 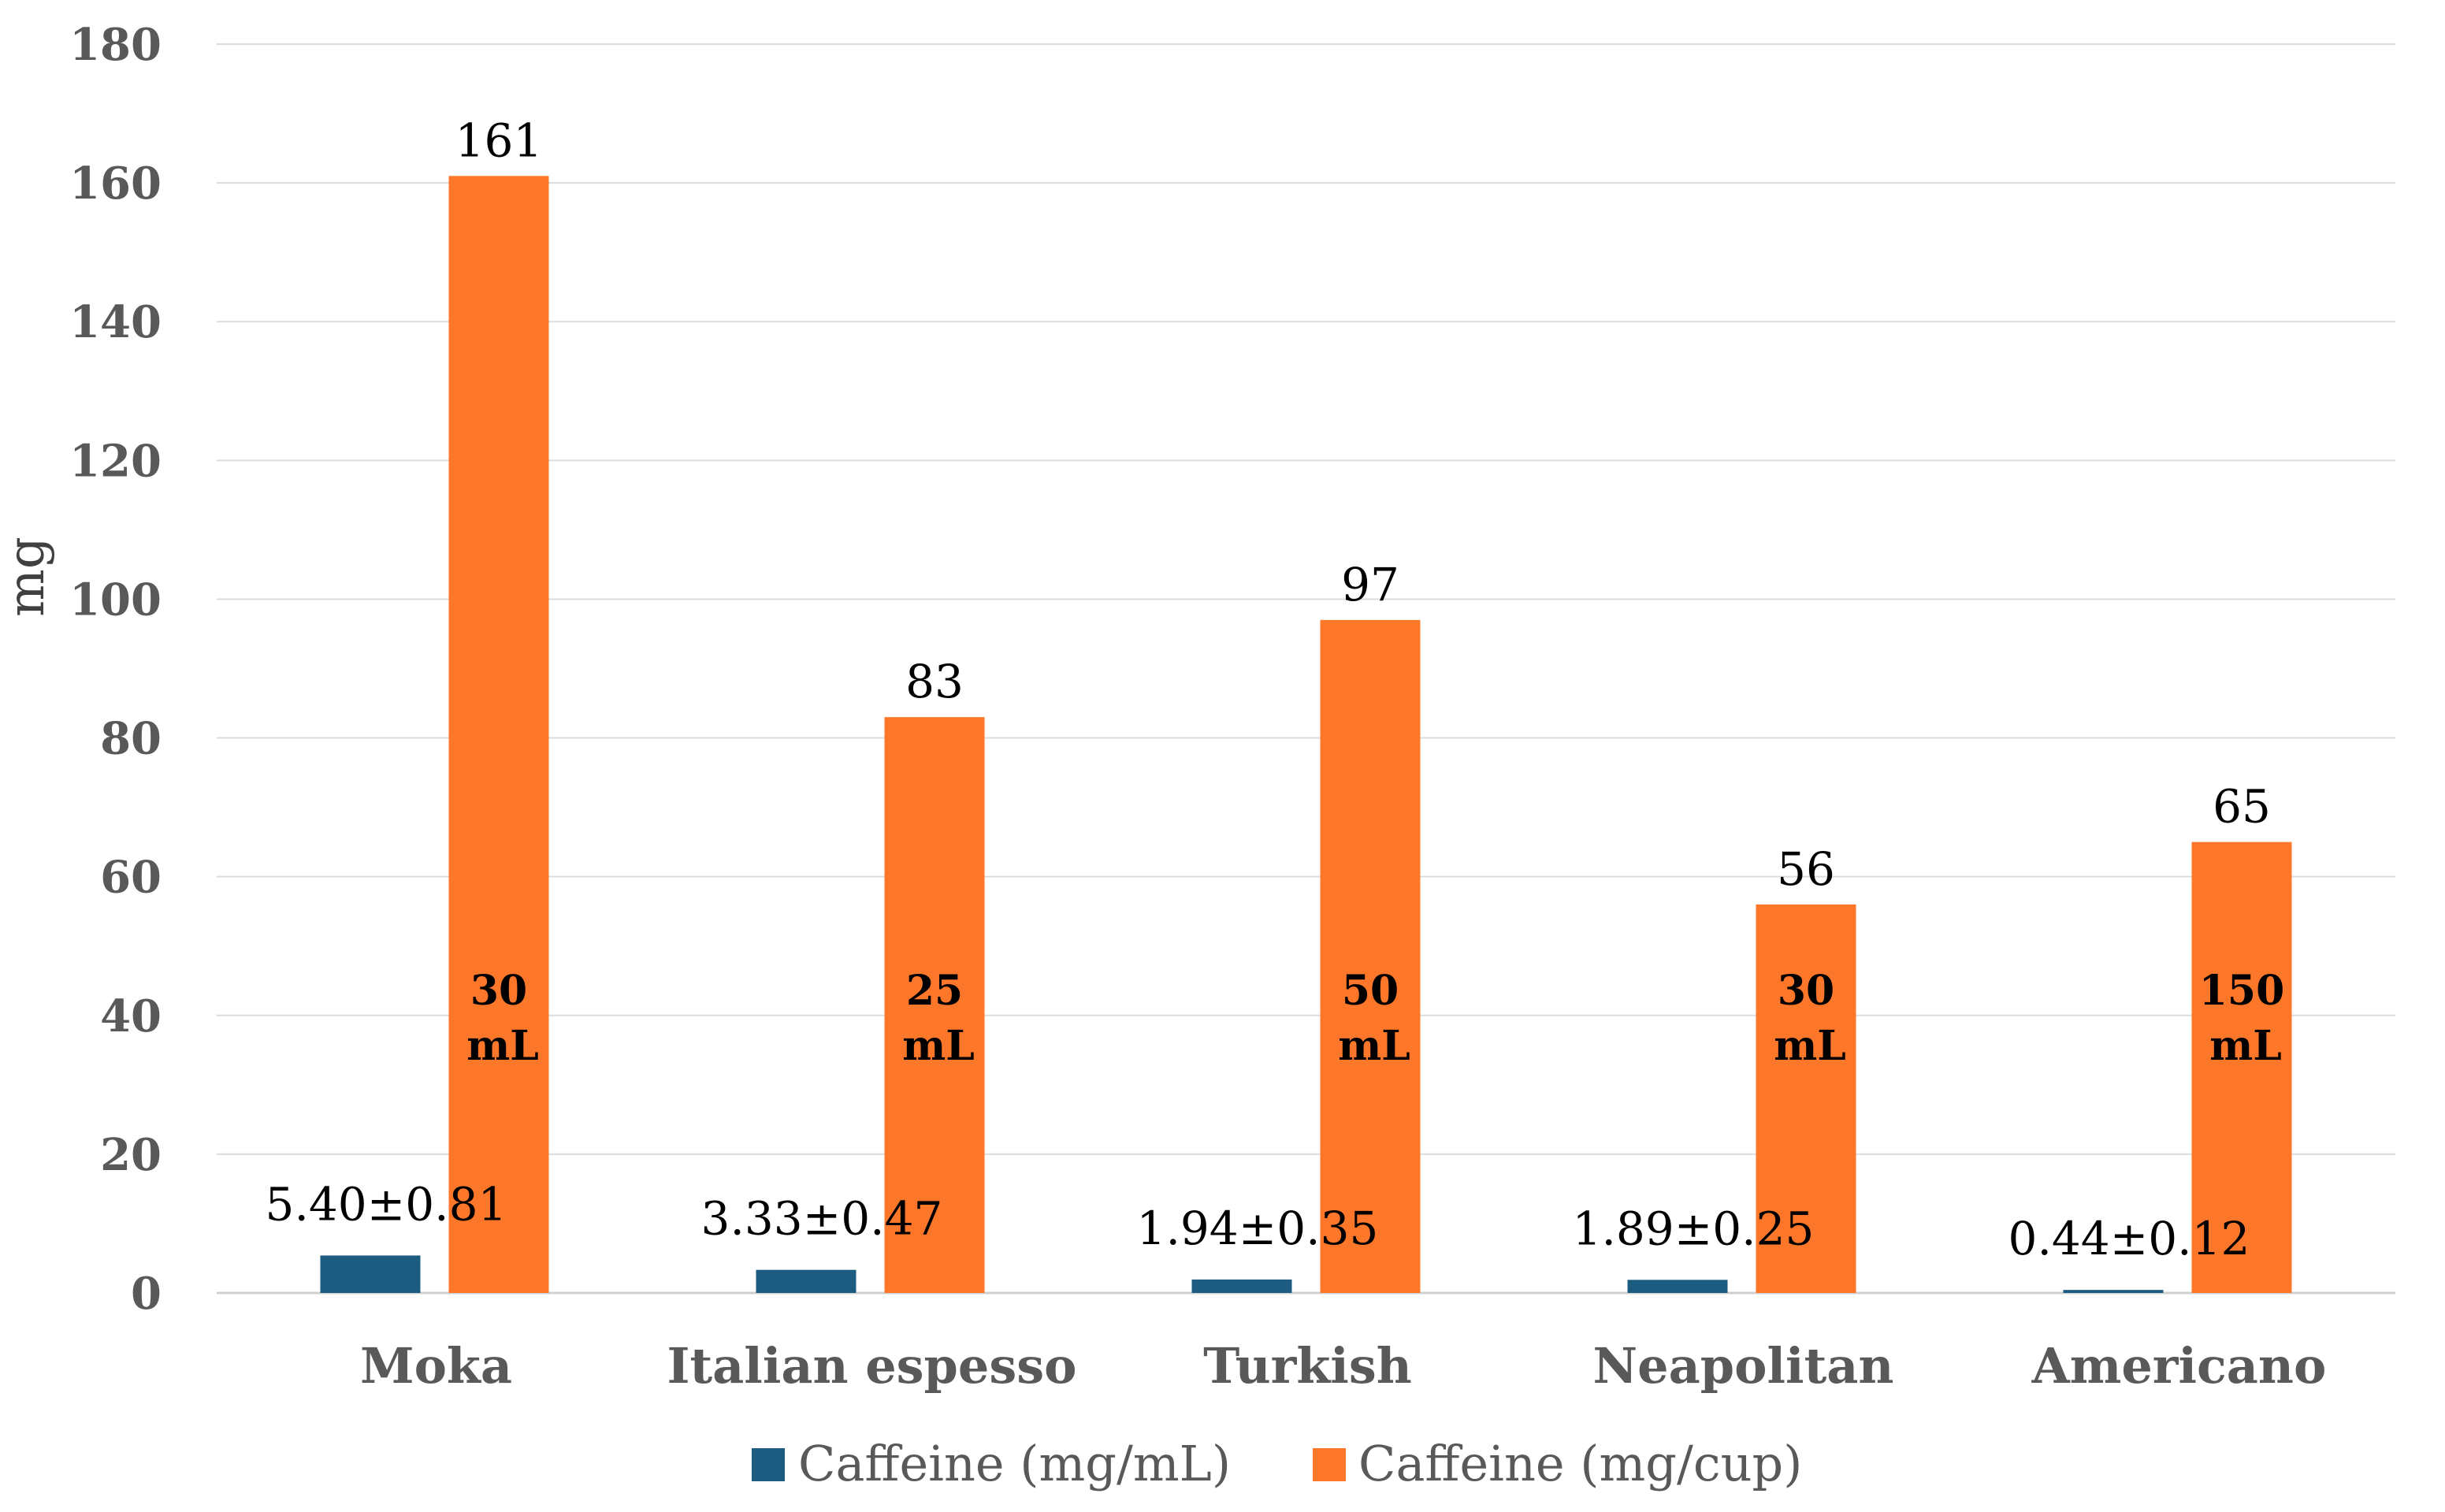 I want to click on data-label-mg-per-cup: 65, so click(x=2242, y=807).